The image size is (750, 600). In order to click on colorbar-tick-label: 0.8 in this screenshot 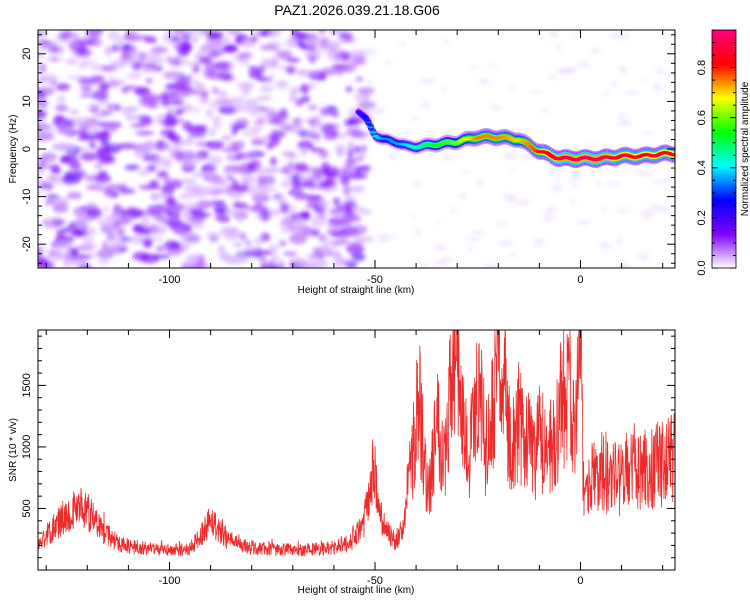, I will do `click(702, 67)`.